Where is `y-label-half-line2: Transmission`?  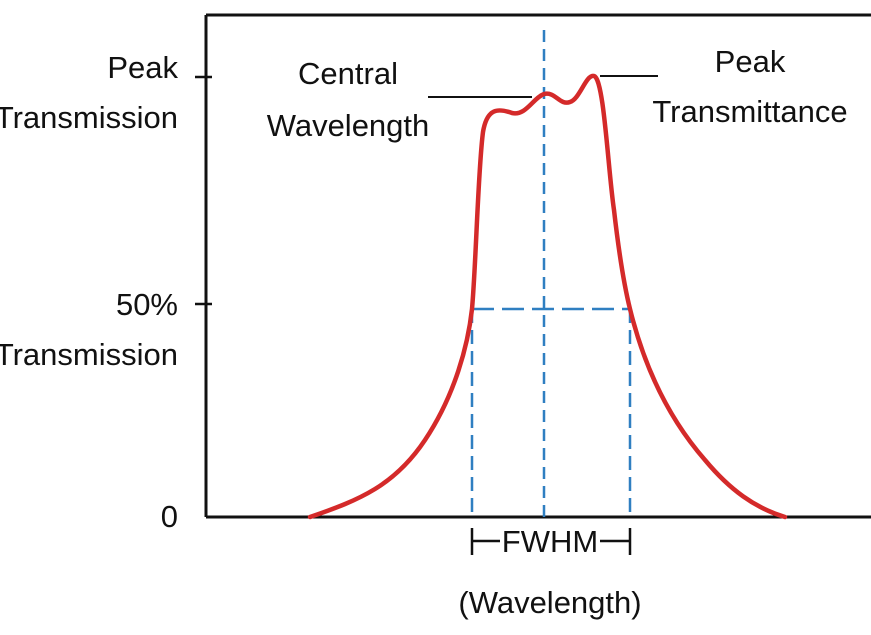 y-label-half-line2: Transmission is located at coordinates (89, 354).